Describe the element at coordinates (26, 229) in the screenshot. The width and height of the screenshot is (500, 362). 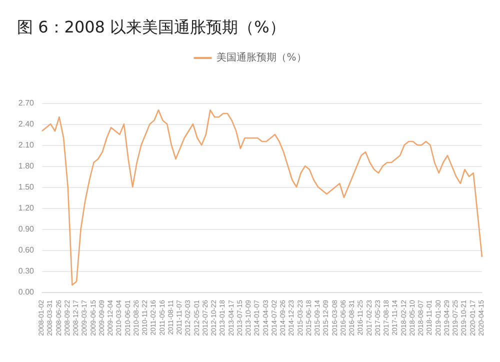
I see `y-tick-label: 0.90` at that location.